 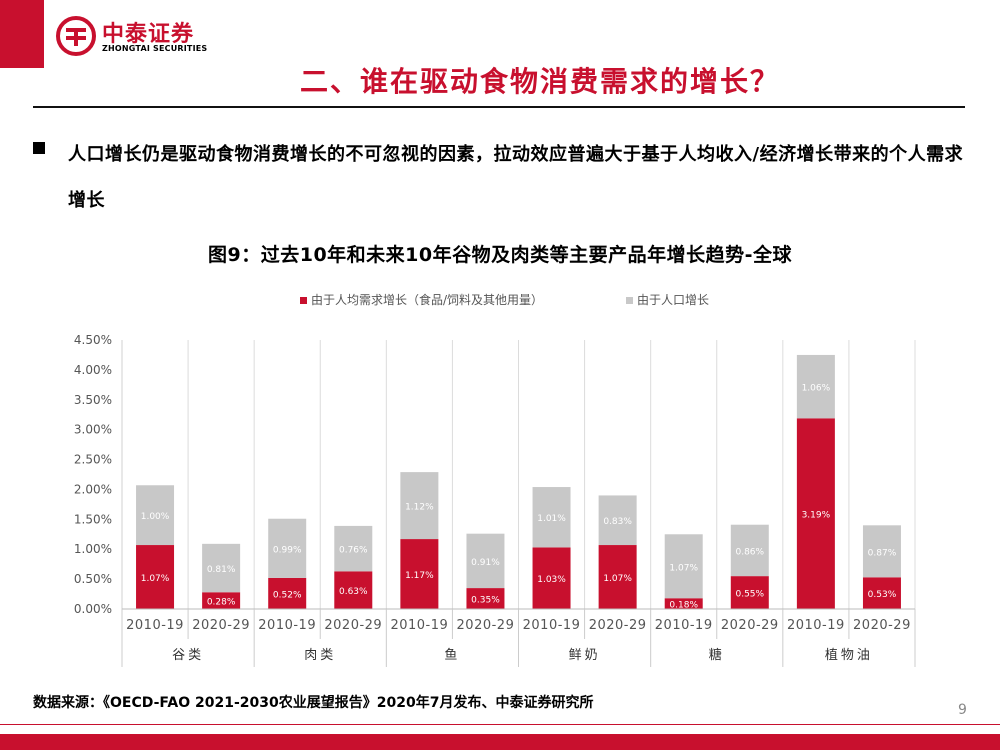 What do you see at coordinates (452, 655) in the screenshot?
I see `group-label: 鱼` at bounding box center [452, 655].